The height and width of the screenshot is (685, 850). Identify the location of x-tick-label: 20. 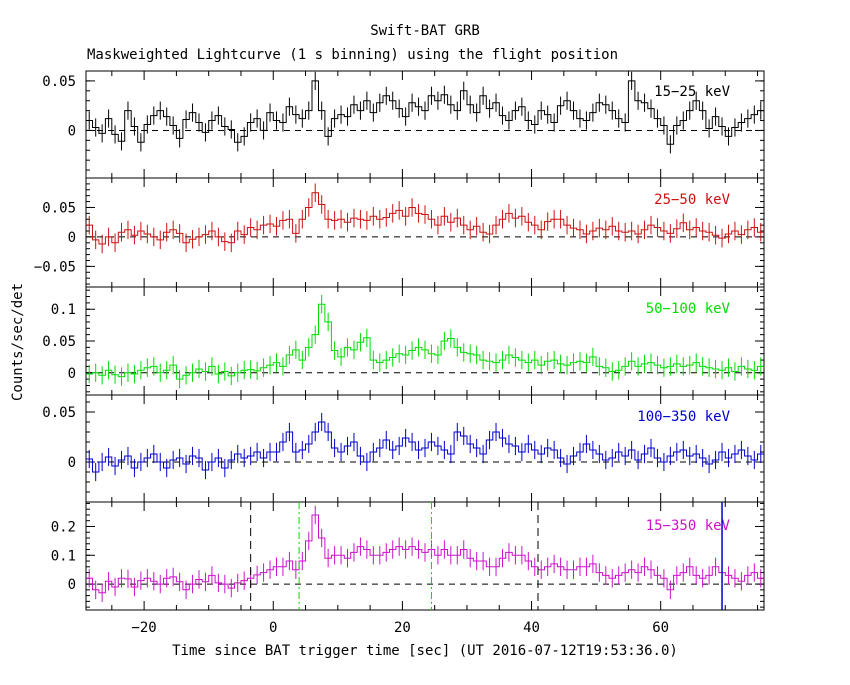
(402, 628).